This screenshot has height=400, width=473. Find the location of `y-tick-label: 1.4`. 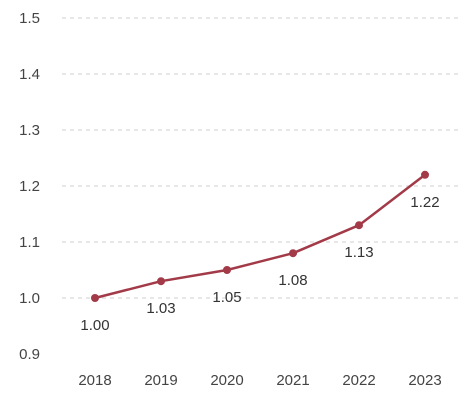

y-tick-label: 1.4 is located at coordinates (29, 74).